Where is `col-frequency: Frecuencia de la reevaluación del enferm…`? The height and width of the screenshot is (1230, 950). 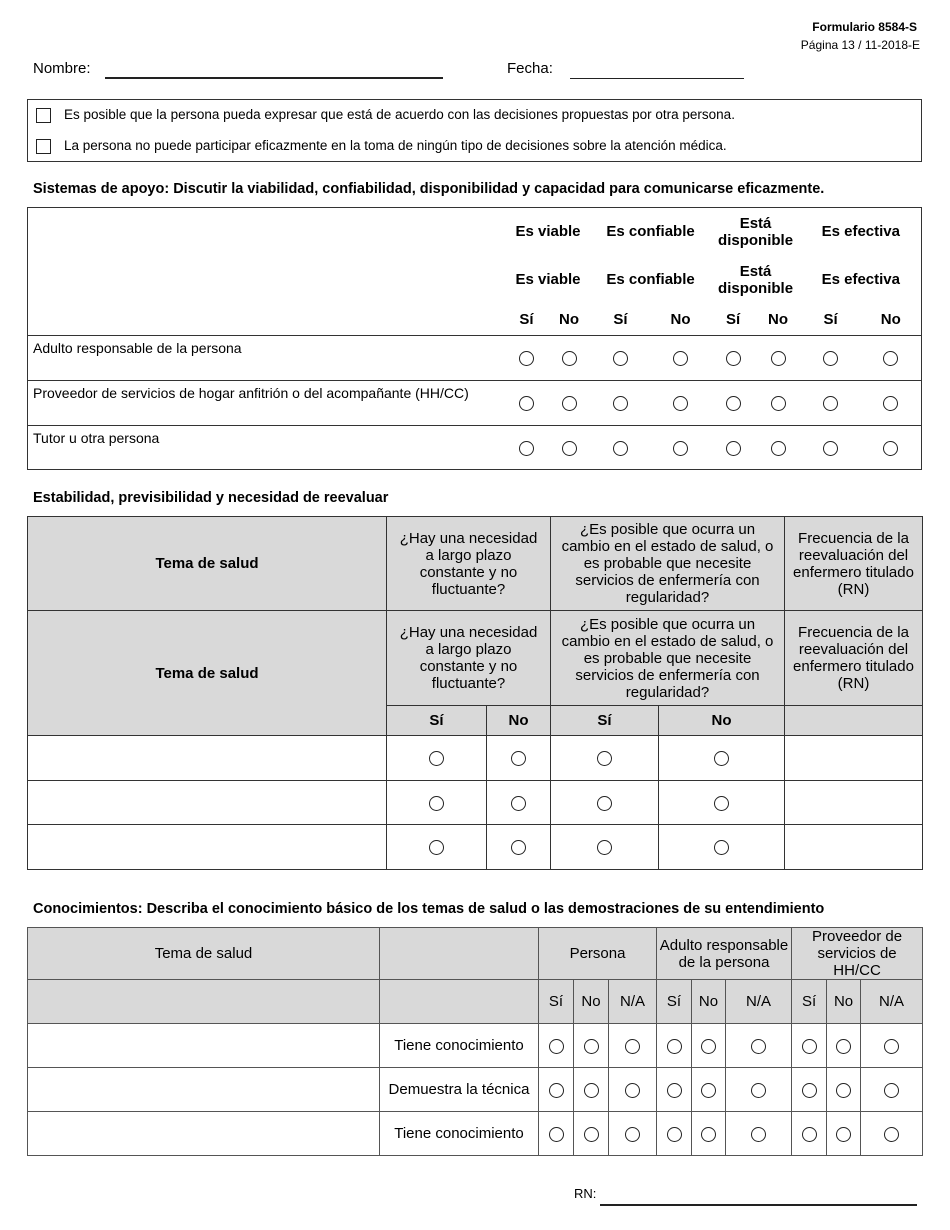
col-frequency: Frecuencia de la reevaluación del enferm… is located at coordinates (853, 563).